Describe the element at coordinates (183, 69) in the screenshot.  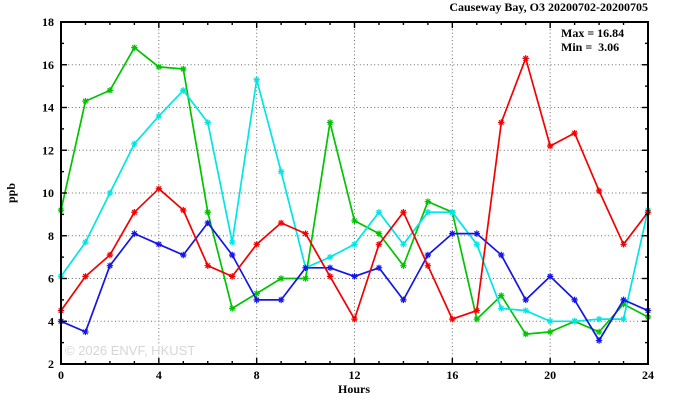
I see `marker-day-1-green-h5` at that location.